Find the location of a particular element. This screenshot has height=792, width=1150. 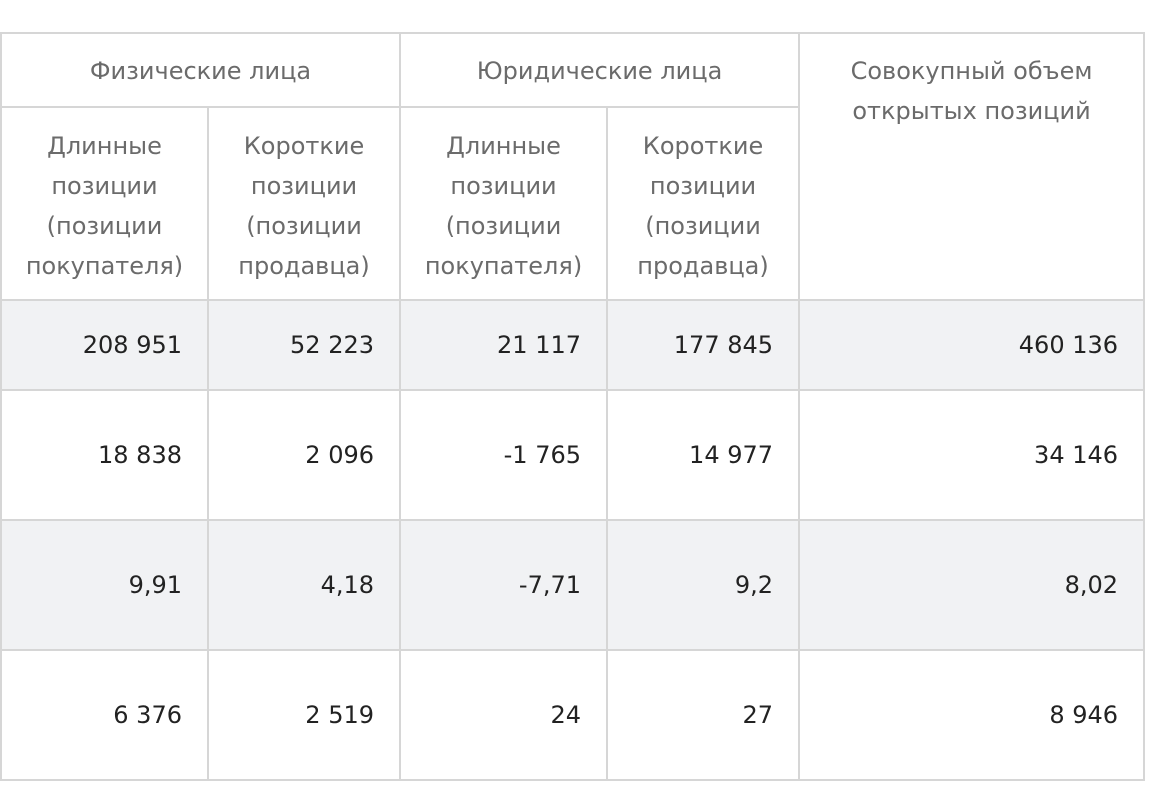

cell: -7,71 is located at coordinates (504, 585).